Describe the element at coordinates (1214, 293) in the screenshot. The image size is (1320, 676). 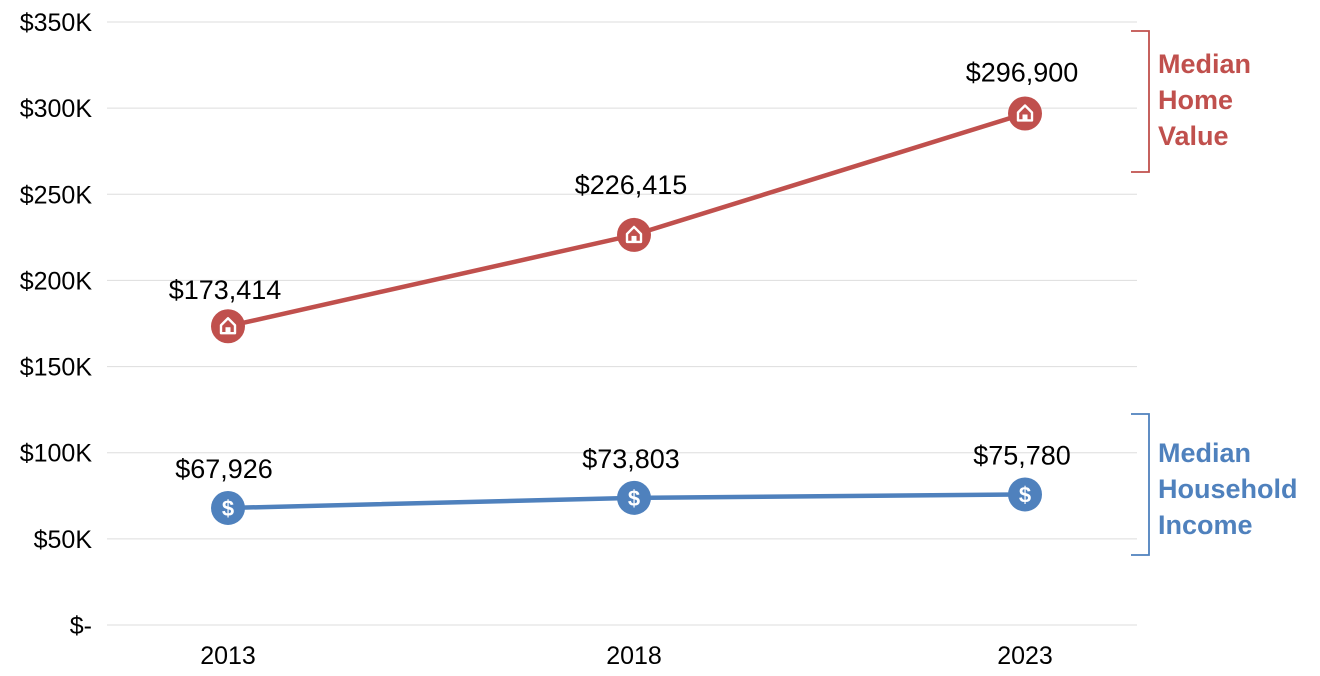
I see `series-brackets: Median Home Value Median Household Income` at that location.